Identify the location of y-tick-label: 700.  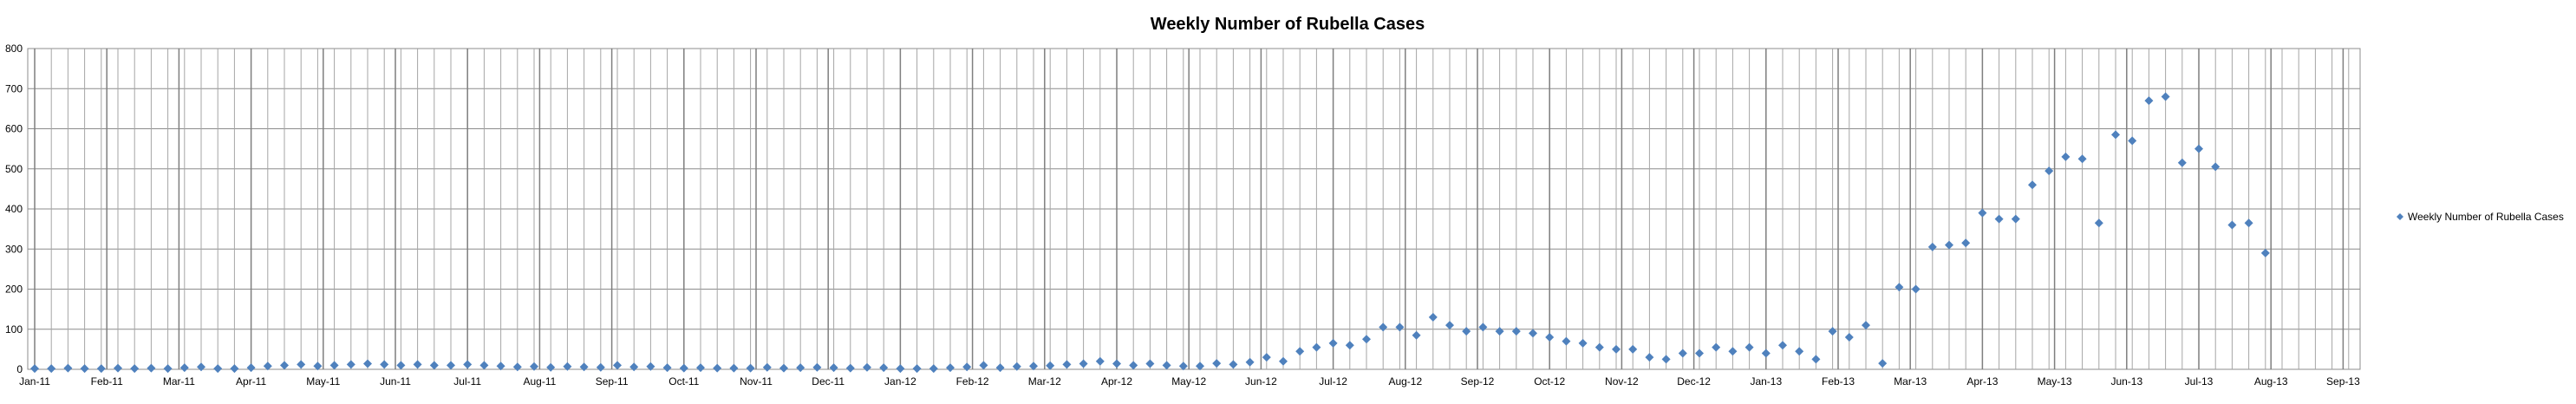
(14, 88).